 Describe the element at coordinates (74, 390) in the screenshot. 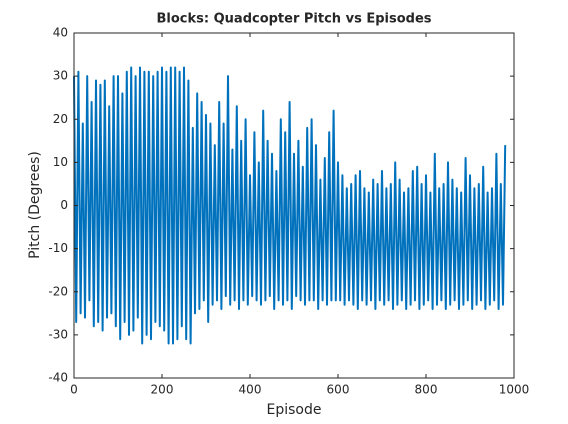

I see `x-tick-label: 0` at that location.